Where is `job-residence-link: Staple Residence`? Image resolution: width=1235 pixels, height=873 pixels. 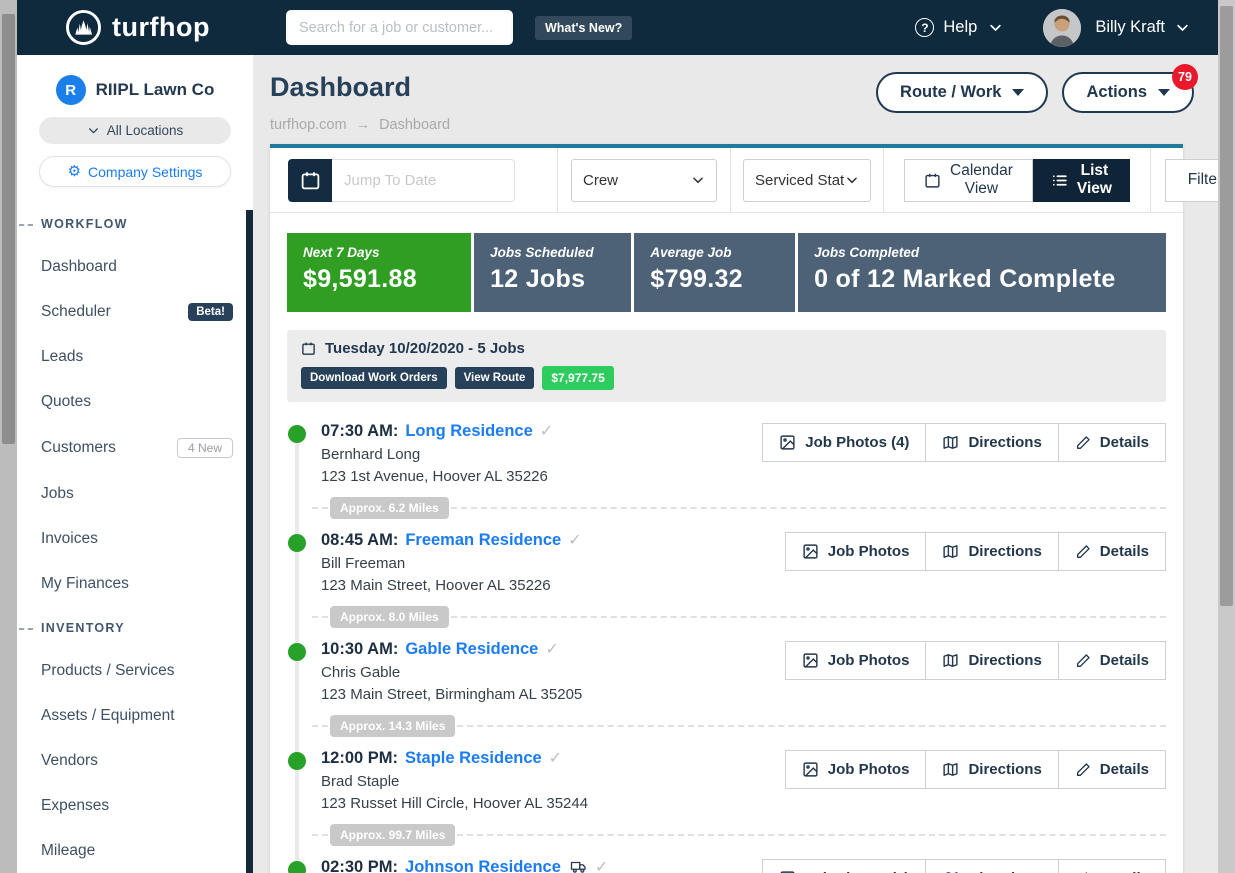
job-residence-link: Staple Residence is located at coordinates (473, 757).